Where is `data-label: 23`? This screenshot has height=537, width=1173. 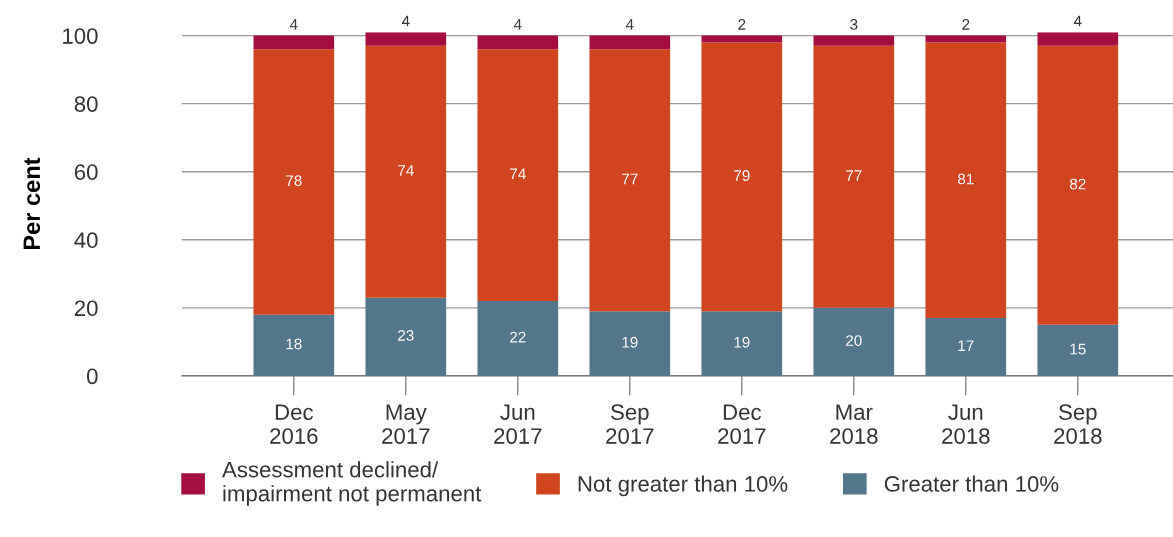 data-label: 23 is located at coordinates (406, 335).